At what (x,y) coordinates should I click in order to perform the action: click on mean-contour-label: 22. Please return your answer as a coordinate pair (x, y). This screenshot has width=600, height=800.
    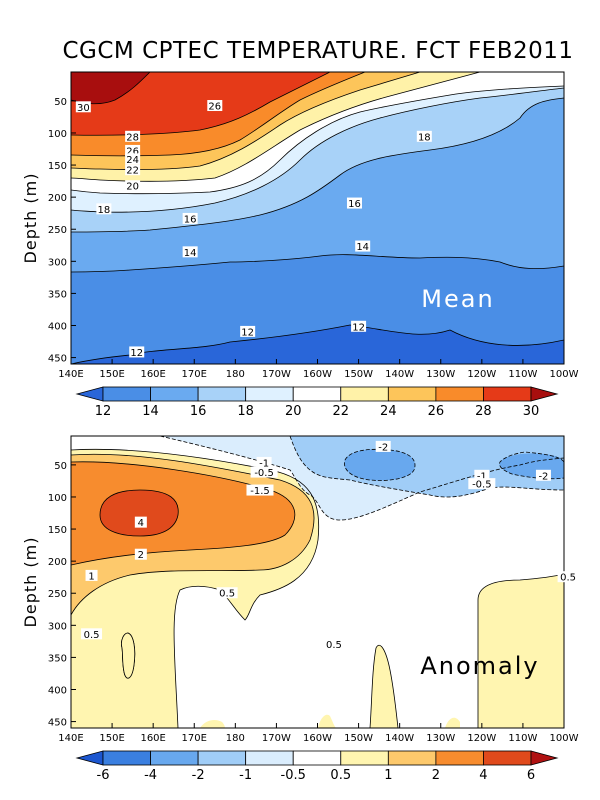
    Looking at the image, I should click on (132, 171).